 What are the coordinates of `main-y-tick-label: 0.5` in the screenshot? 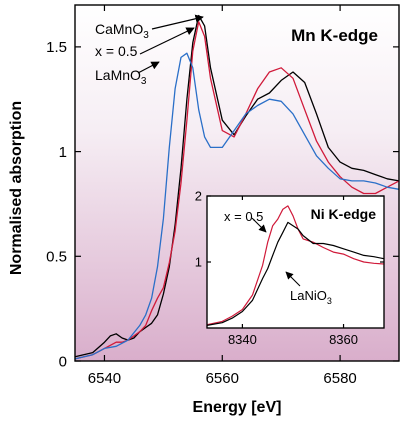 It's located at (56, 257).